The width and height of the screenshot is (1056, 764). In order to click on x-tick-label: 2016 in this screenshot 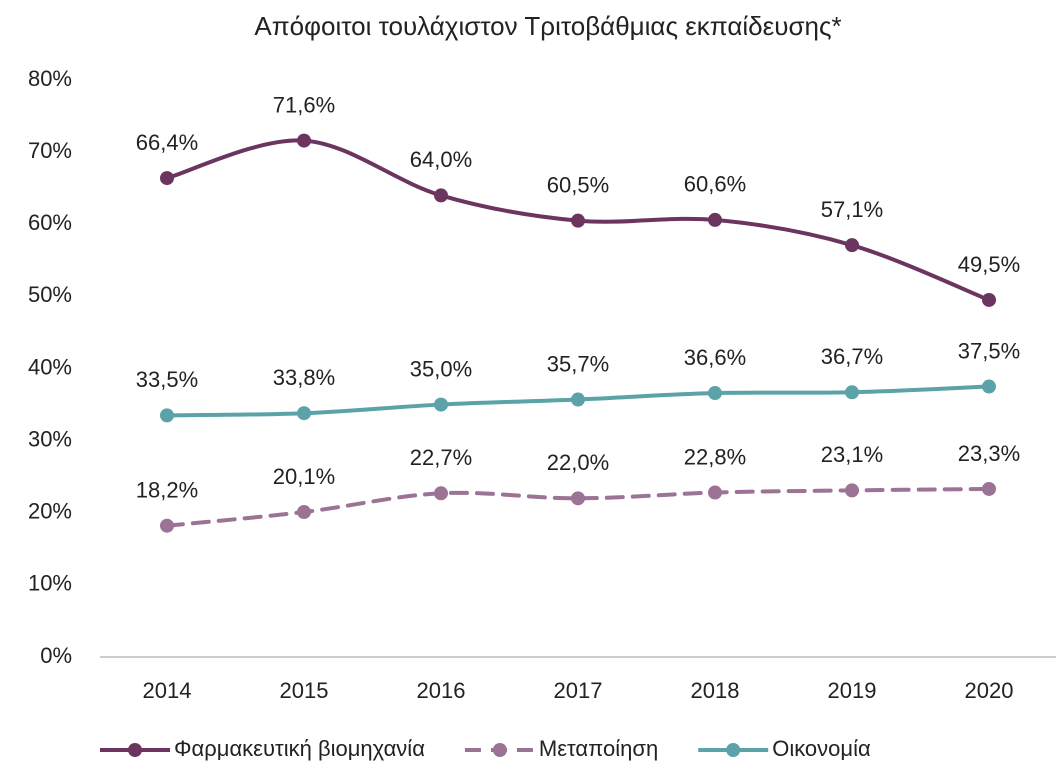, I will do `click(441, 690)`.